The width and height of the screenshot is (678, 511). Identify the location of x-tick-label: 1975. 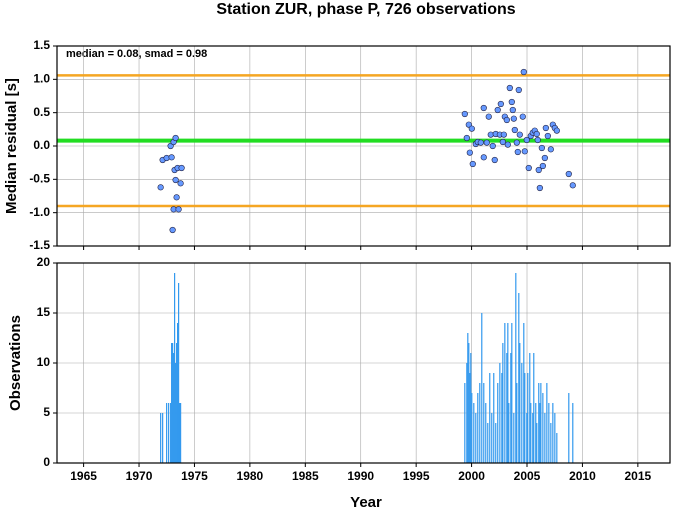
(194, 476).